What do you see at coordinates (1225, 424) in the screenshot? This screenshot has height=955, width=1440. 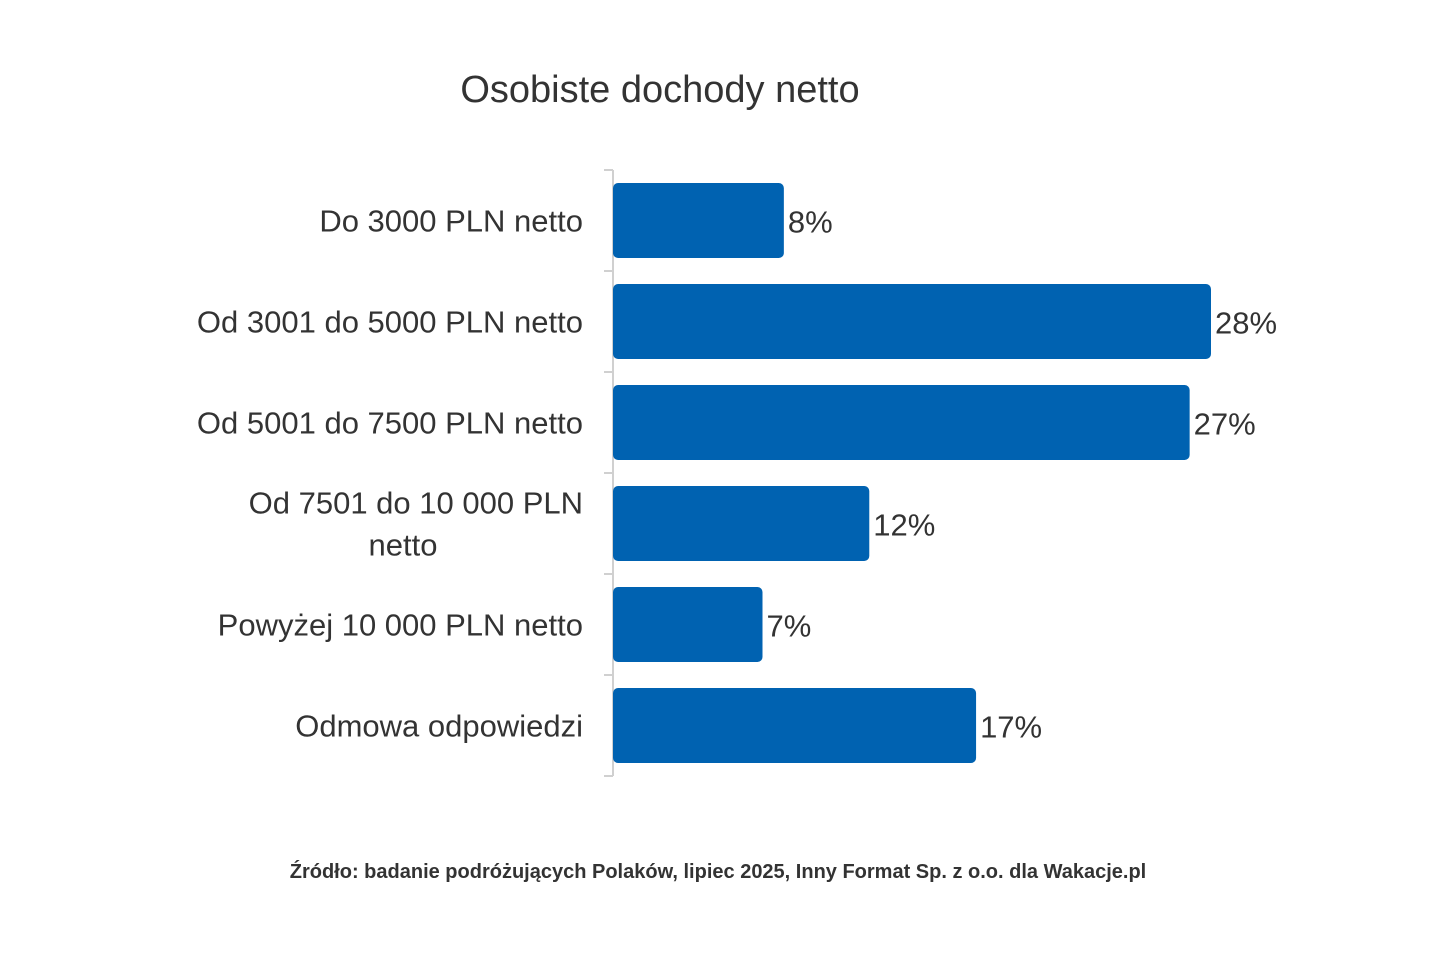 I see `data-label: 27%` at bounding box center [1225, 424].